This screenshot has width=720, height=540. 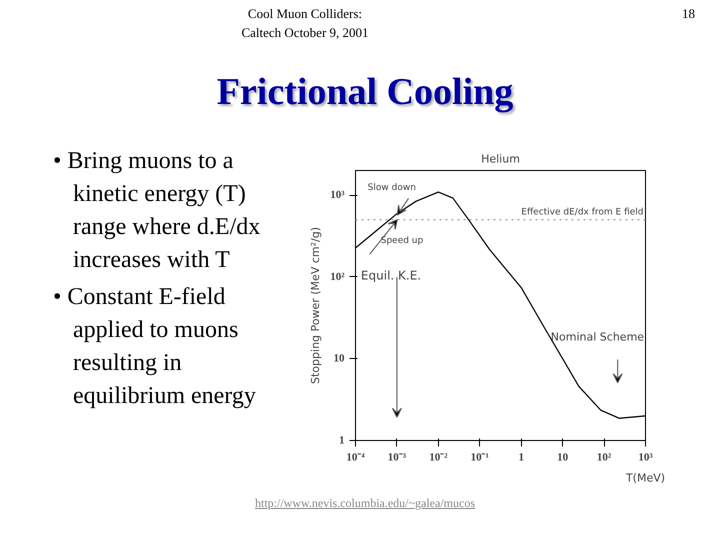 I want to click on chart-subtitle: Helium, so click(x=500, y=159).